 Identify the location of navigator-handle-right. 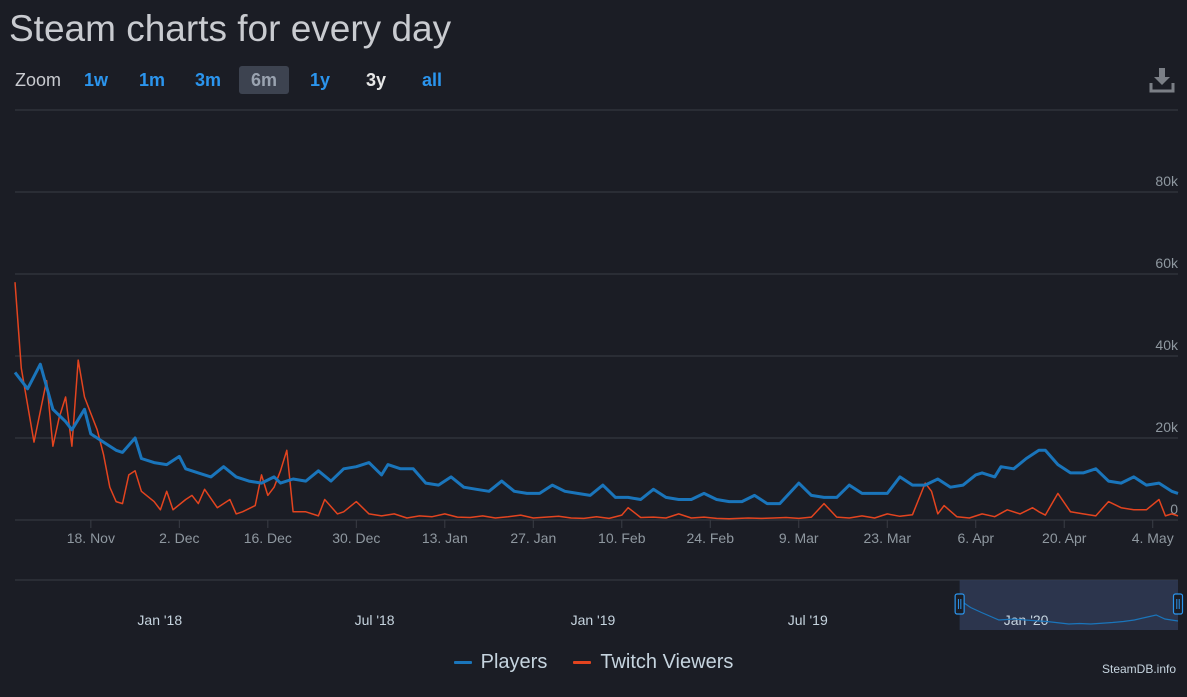
(1178, 604).